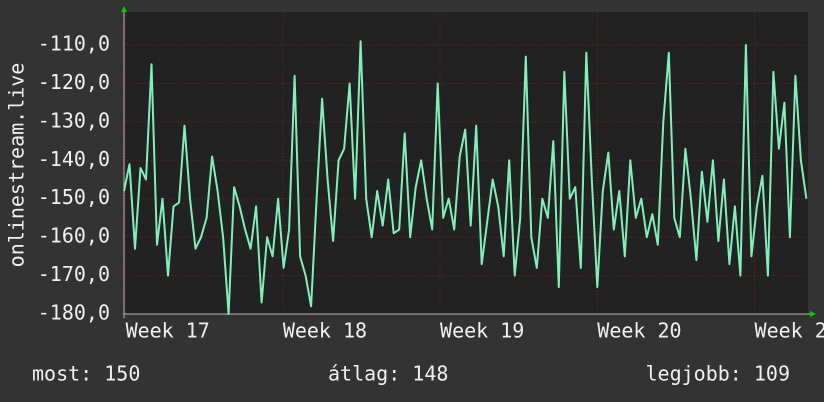 The width and height of the screenshot is (824, 402). I want to click on y-tick-label: -160,0, so click(74, 236).